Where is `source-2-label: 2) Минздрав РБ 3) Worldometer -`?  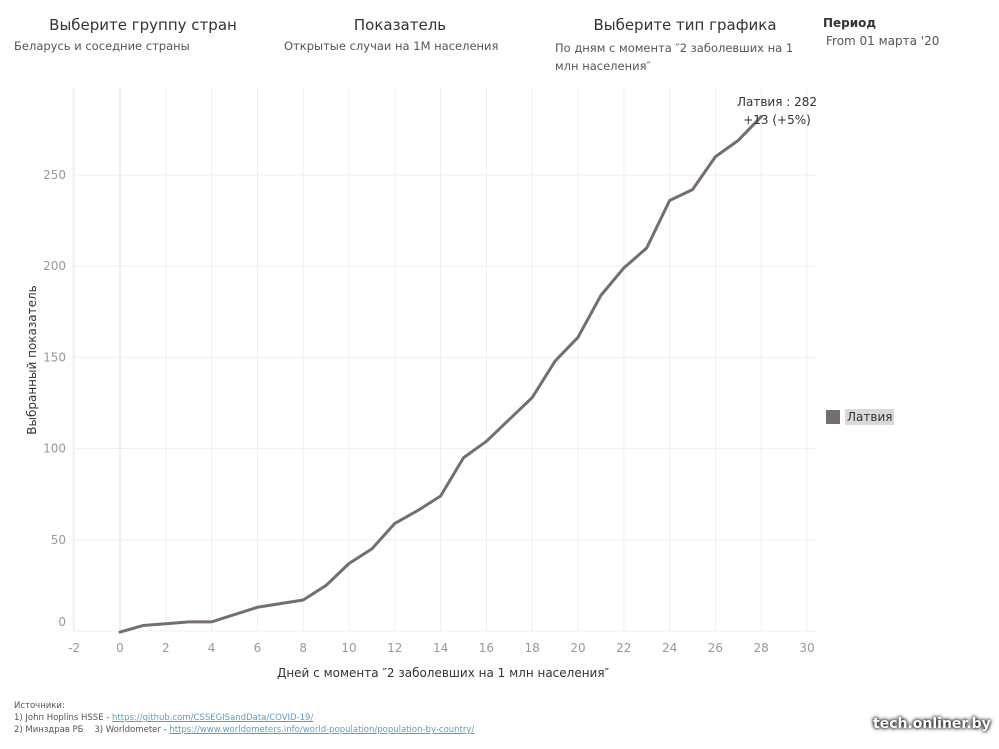 source-2-label: 2) Минздрав РБ 3) Worldometer - is located at coordinates (92, 730).